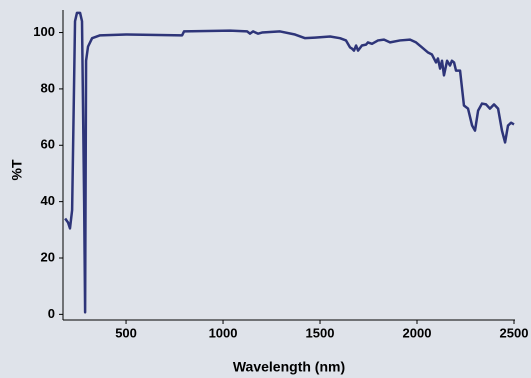 The width and height of the screenshot is (531, 378). Describe the element at coordinates (514, 332) in the screenshot. I see `x-tick-label: 2500` at that location.